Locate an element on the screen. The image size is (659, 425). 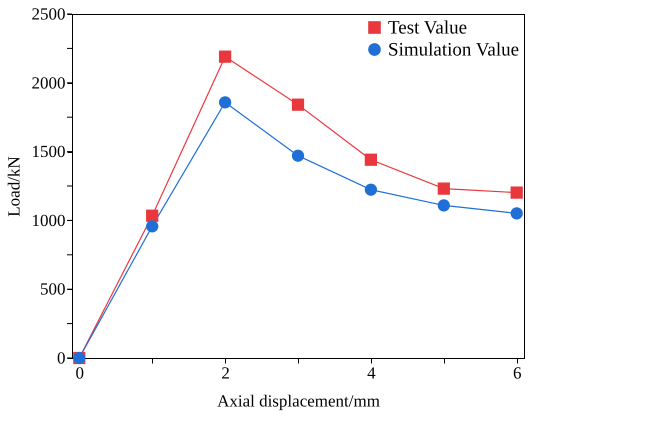
x-tick-label: 0 is located at coordinates (80, 373).